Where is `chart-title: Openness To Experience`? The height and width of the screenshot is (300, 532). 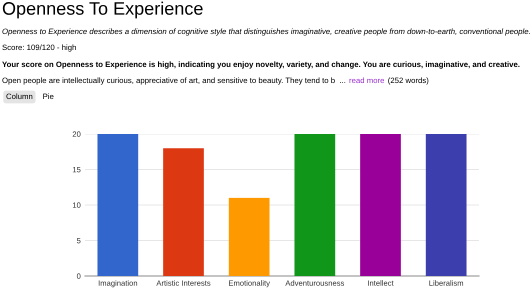
chart-title: Openness To Experience is located at coordinates (102, 10).